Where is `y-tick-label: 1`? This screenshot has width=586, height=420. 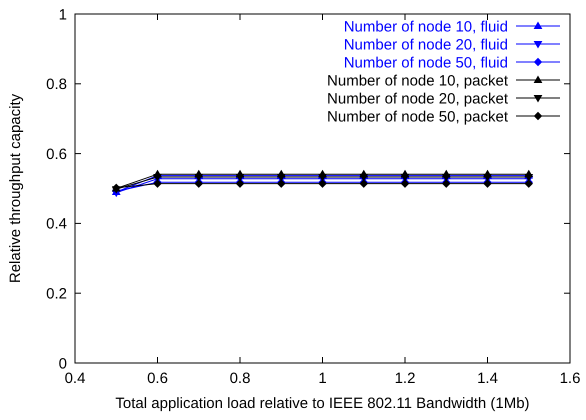
y-tick-label: 1 is located at coordinates (62, 15).